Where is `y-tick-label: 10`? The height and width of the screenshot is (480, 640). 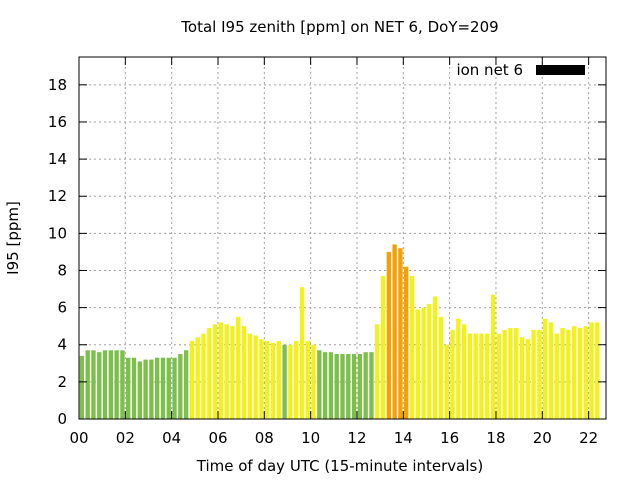
y-tick-label: 10 is located at coordinates (57, 233).